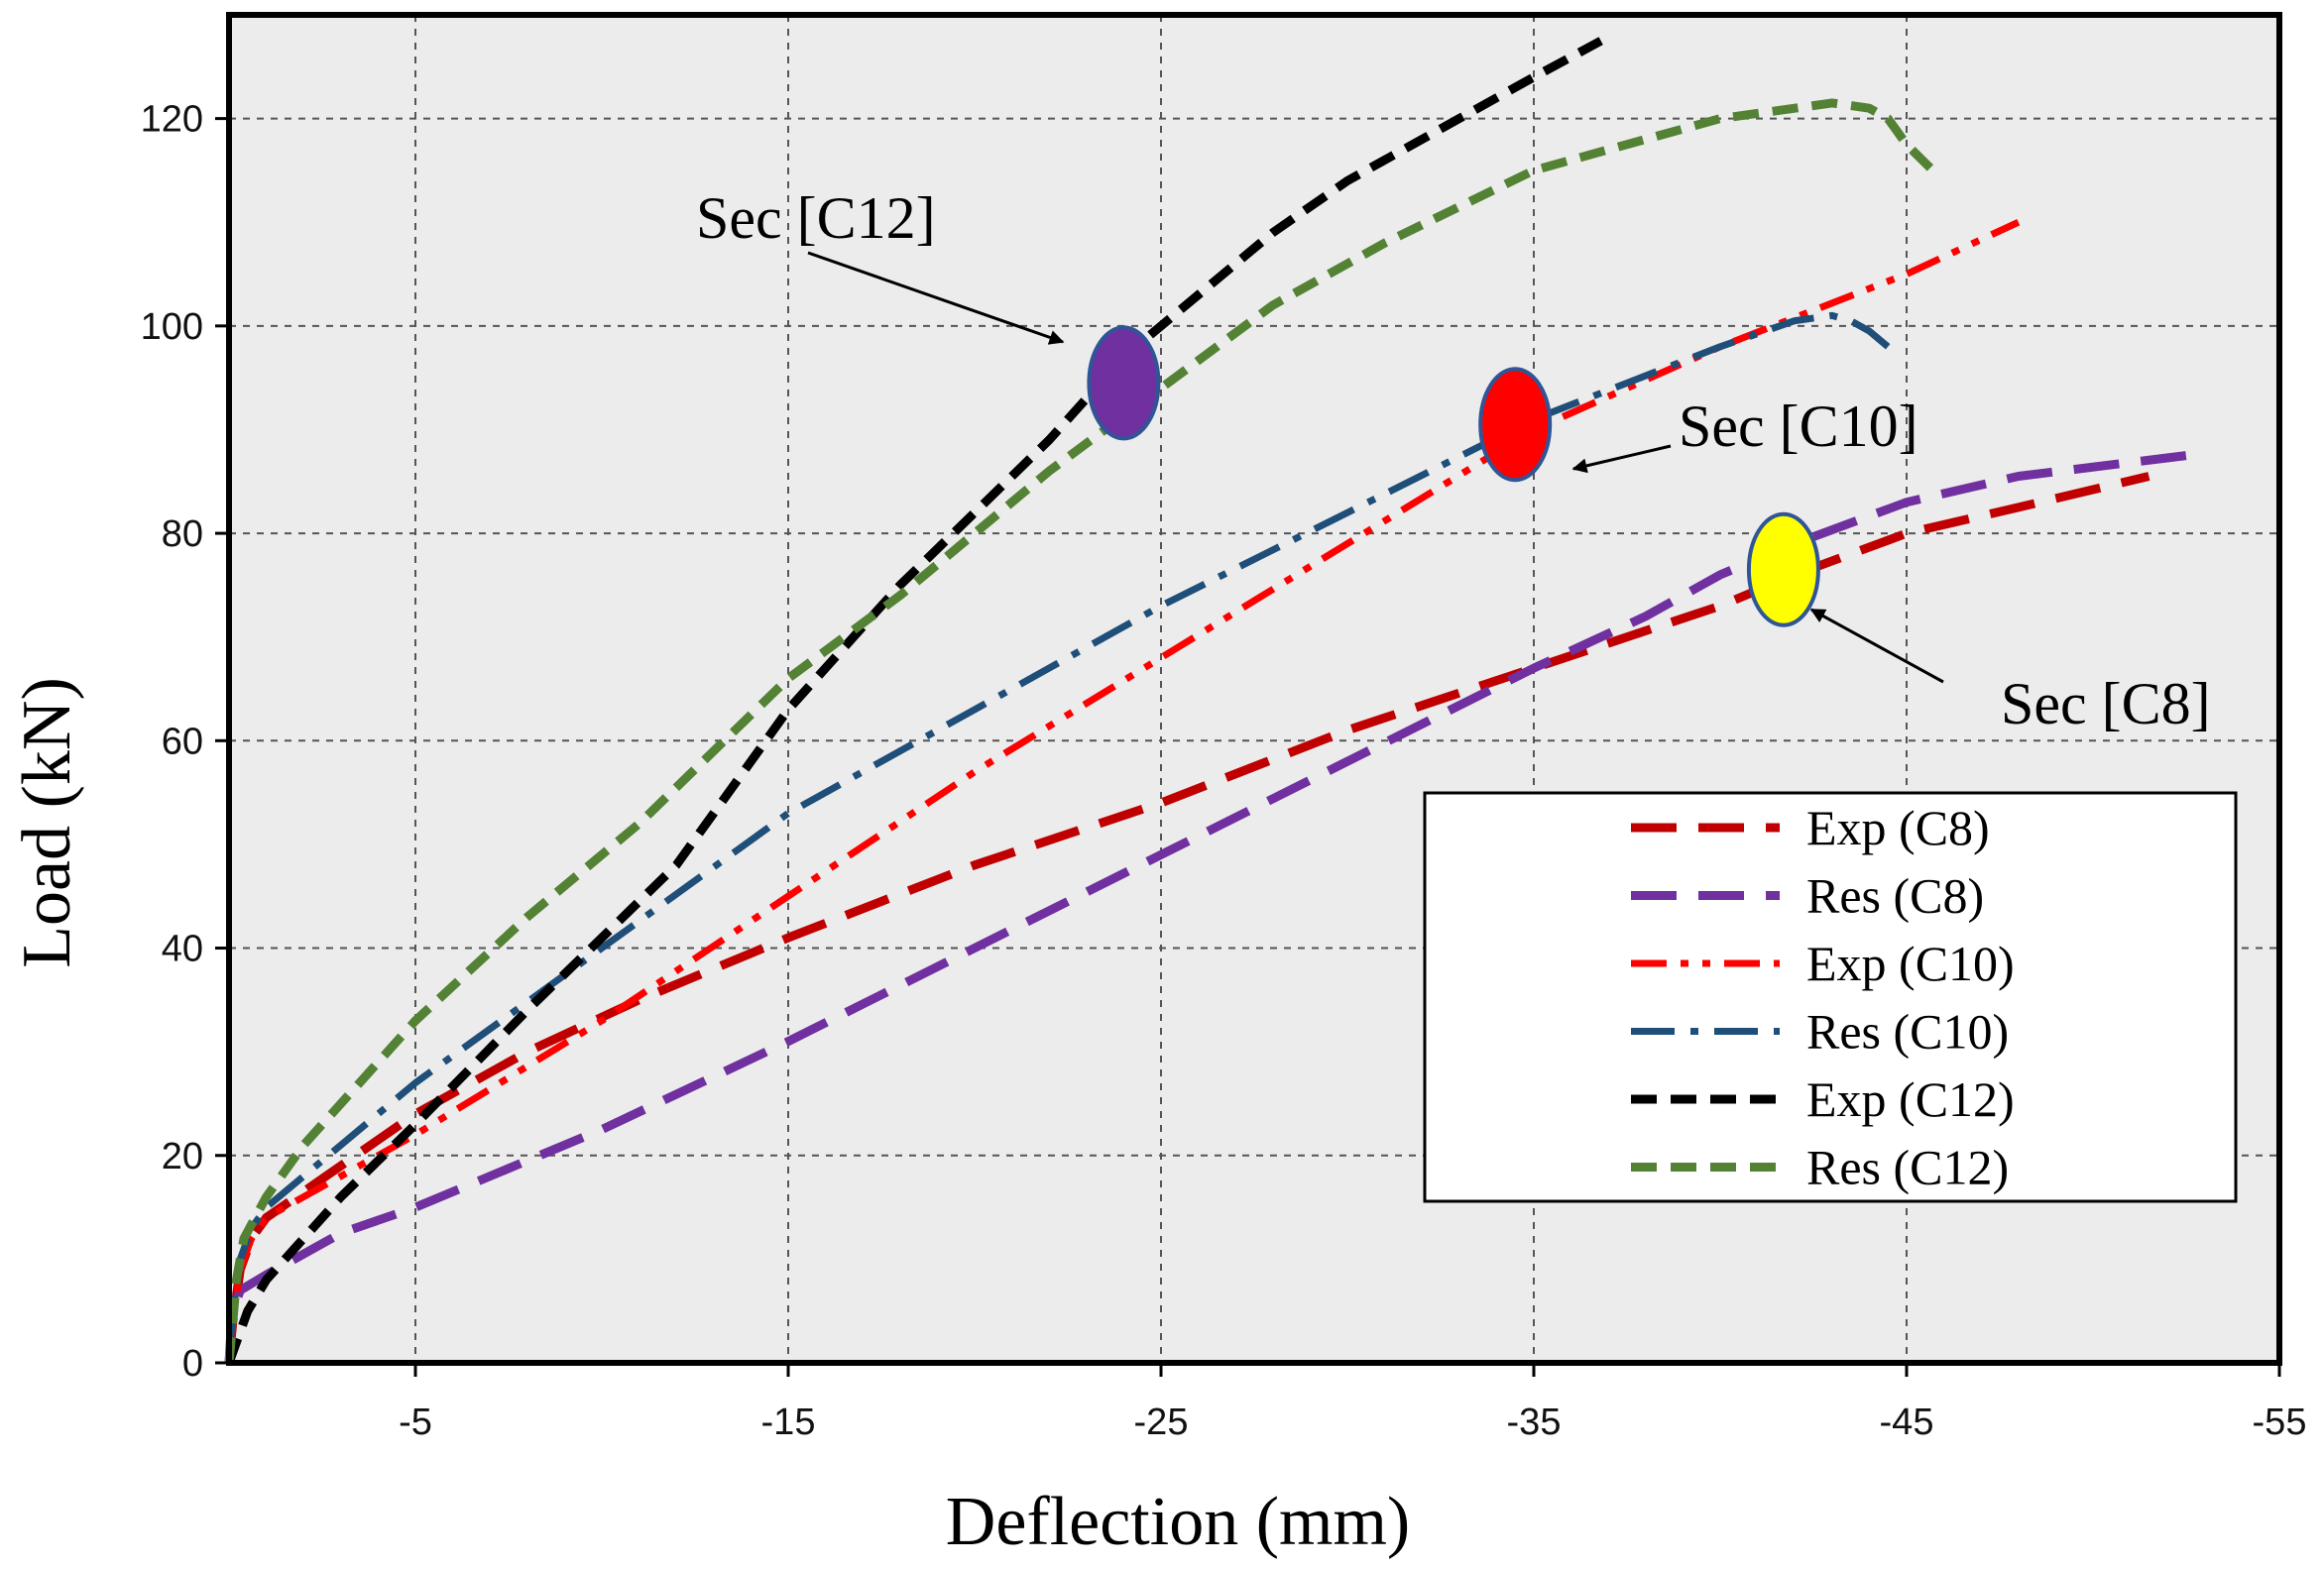 Image resolution: width=2324 pixels, height=1570 pixels. Describe the element at coordinates (182, 741) in the screenshot. I see `y-tick-label: 60` at that location.